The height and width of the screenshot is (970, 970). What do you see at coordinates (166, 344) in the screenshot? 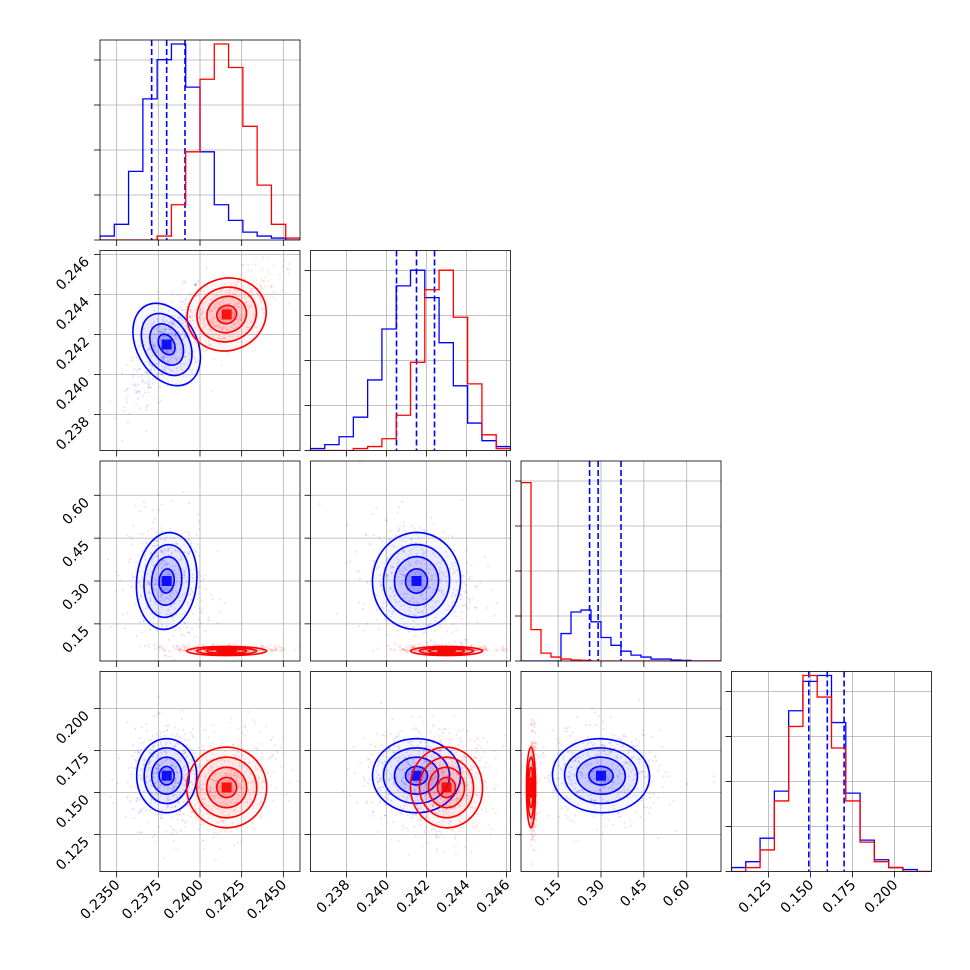
I see `contour-blue` at bounding box center [166, 344].